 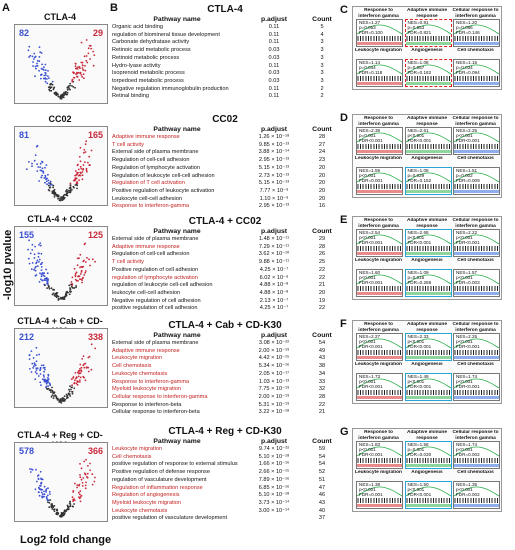 I want to click on p-adjust-value: 5.34 × 10⁻¹⁶, so click(x=274, y=366).